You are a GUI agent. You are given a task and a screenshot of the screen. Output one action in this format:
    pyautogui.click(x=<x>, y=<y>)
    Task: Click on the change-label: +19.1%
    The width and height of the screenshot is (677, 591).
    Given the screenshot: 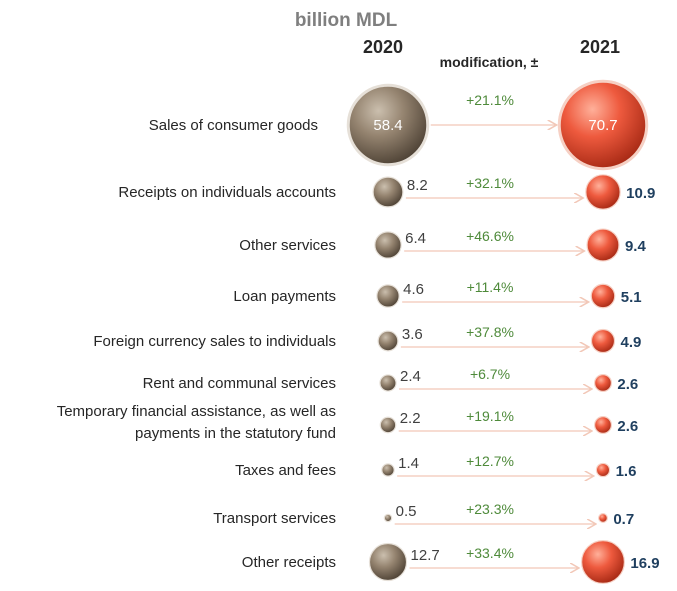 What is the action you would take?
    pyautogui.click(x=490, y=416)
    